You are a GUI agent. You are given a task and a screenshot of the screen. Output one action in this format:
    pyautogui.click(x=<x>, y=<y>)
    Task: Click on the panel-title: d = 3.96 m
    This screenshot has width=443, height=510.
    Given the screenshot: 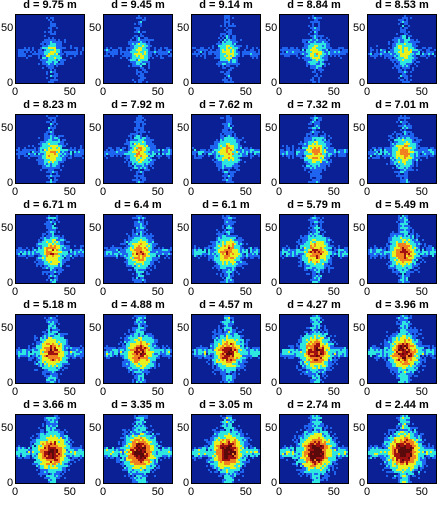 What is the action you would take?
    pyautogui.click(x=402, y=305)
    